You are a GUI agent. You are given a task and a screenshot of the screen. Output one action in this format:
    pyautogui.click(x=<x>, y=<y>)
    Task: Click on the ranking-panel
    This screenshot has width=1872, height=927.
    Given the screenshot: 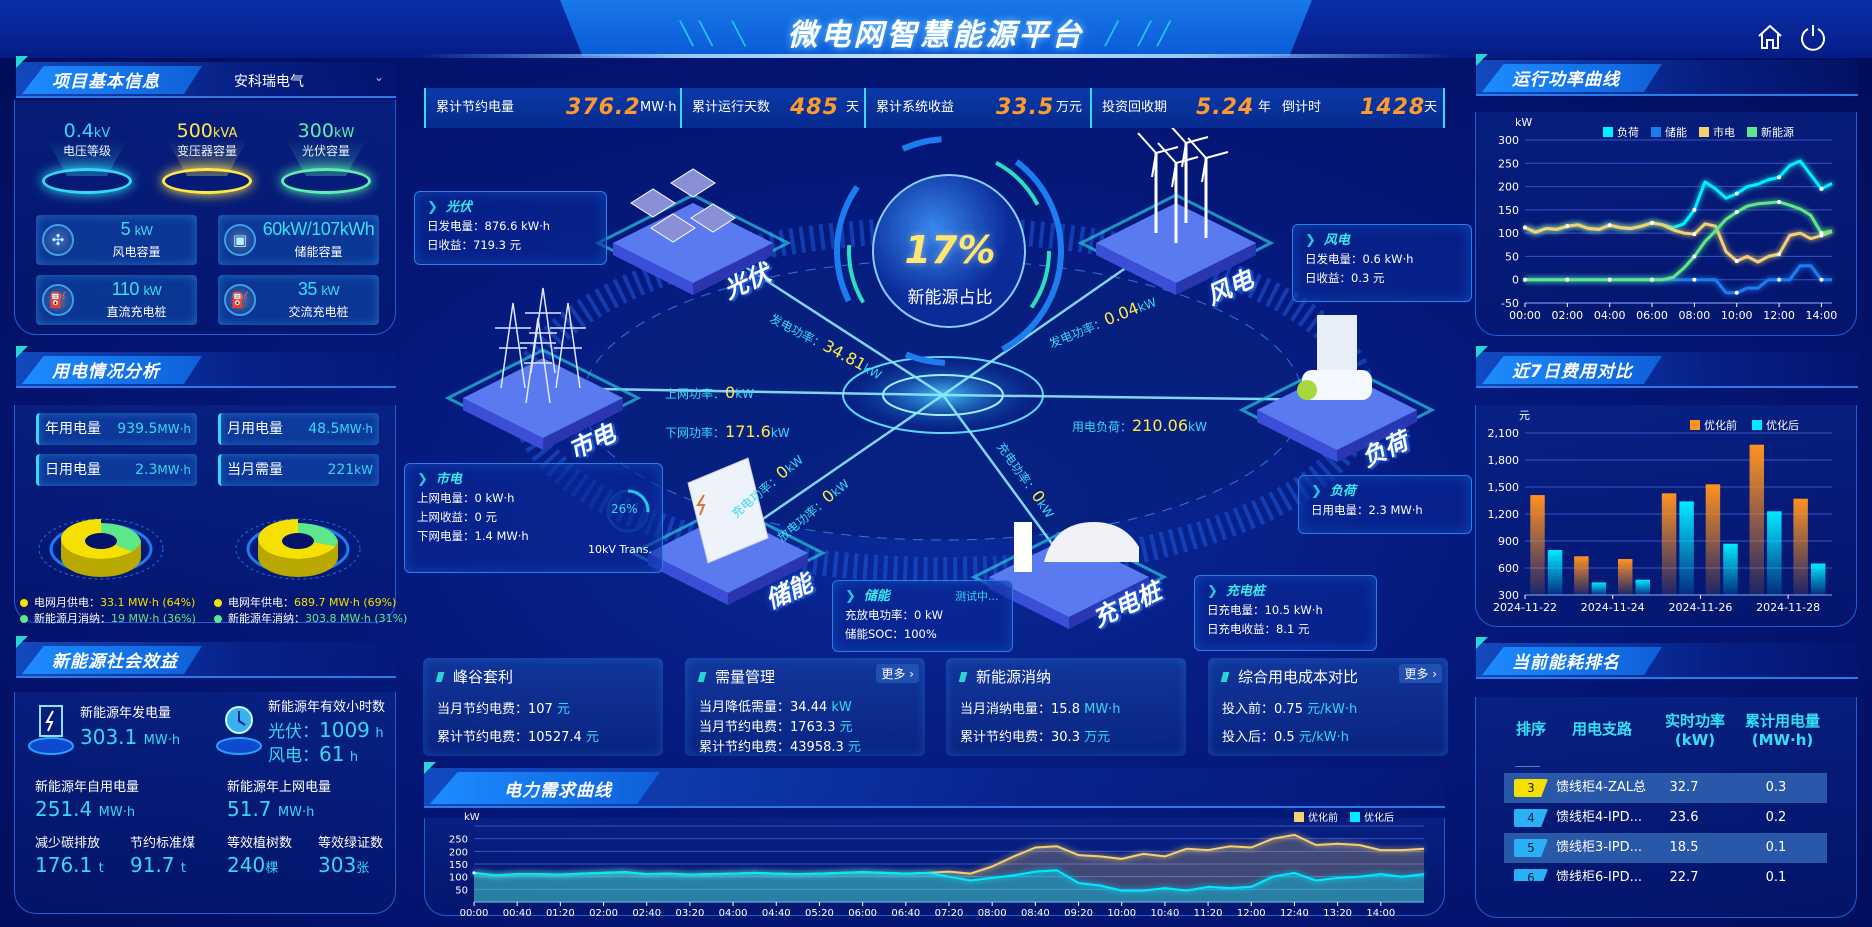 What is the action you would take?
    pyautogui.click(x=1666, y=807)
    